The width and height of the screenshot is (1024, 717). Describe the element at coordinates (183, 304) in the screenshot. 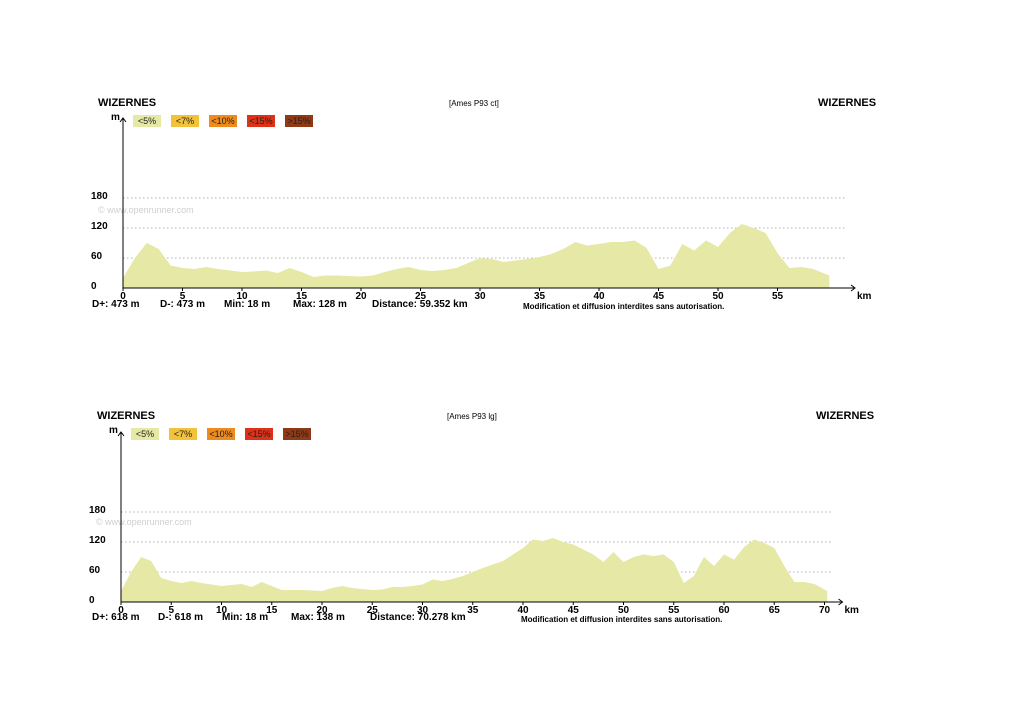

I see `elevation-loss: D-: 473 m` at that location.